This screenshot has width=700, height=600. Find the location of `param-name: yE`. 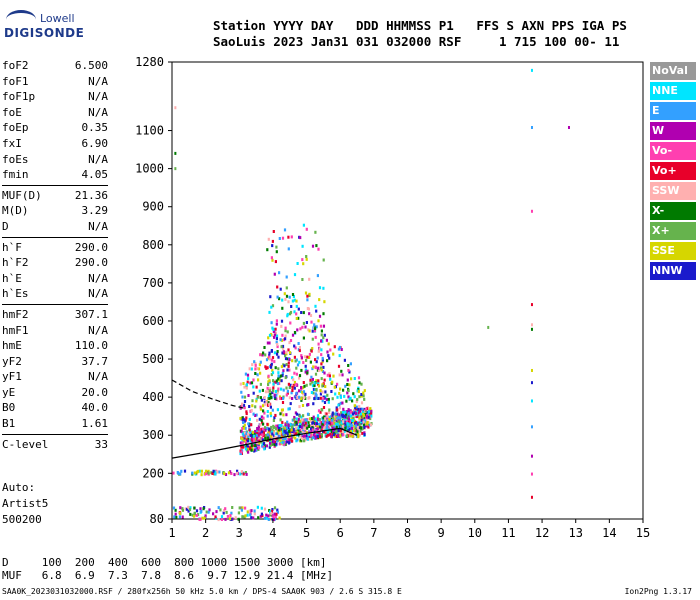

param-name: yE is located at coordinates (9, 392).